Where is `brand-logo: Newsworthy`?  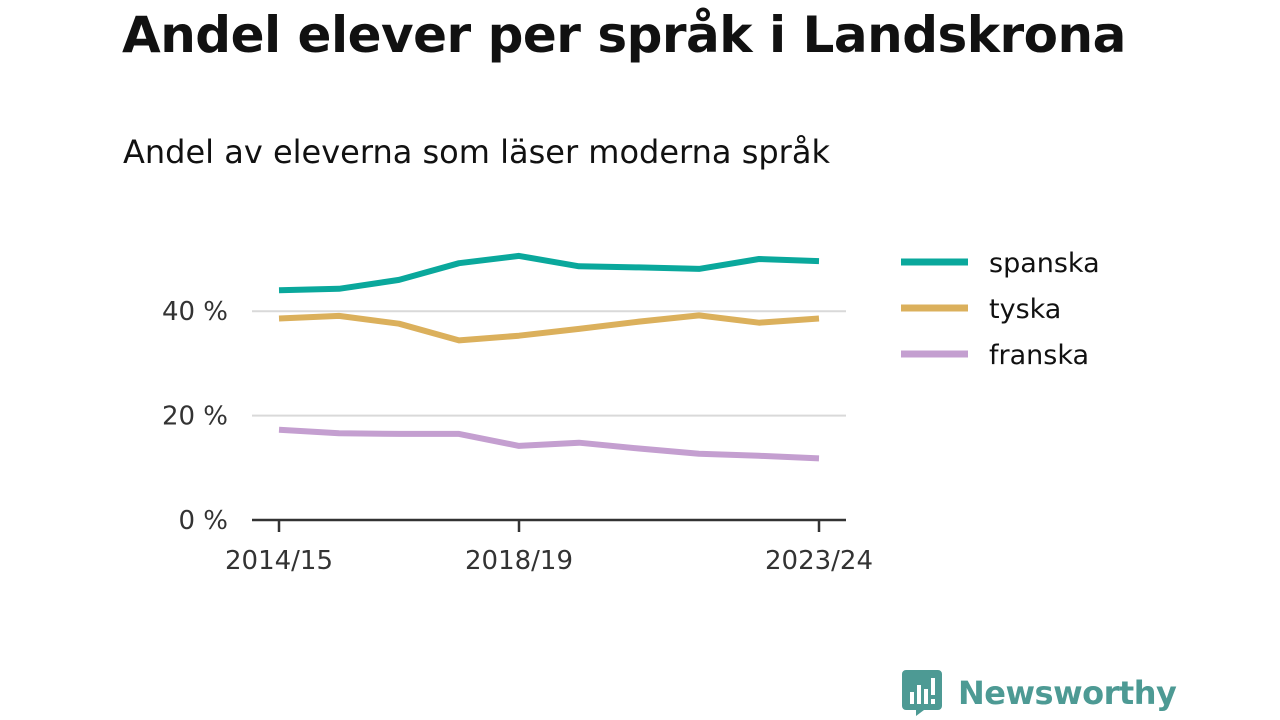
brand-logo: Newsworthy is located at coordinates (1039, 693).